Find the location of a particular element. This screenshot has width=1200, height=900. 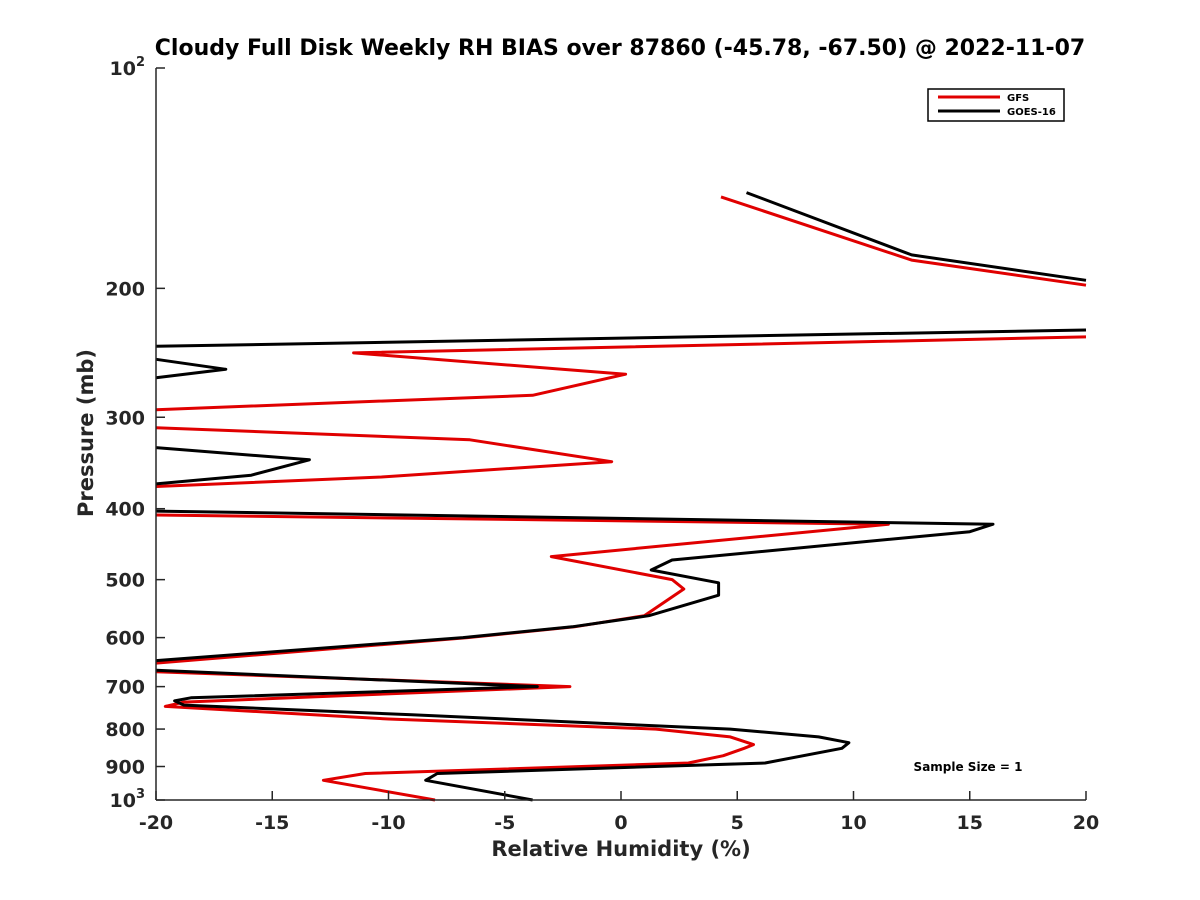

legend-box is located at coordinates (996, 105).